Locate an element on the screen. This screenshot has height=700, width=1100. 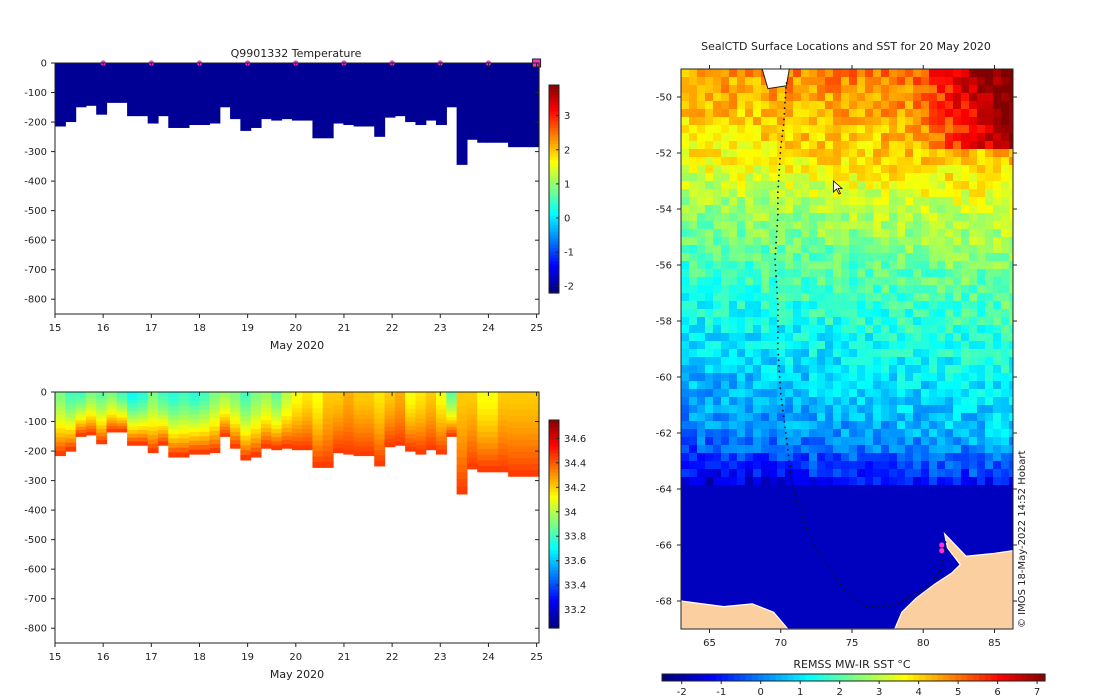
track-point is located at coordinates (782, 130).